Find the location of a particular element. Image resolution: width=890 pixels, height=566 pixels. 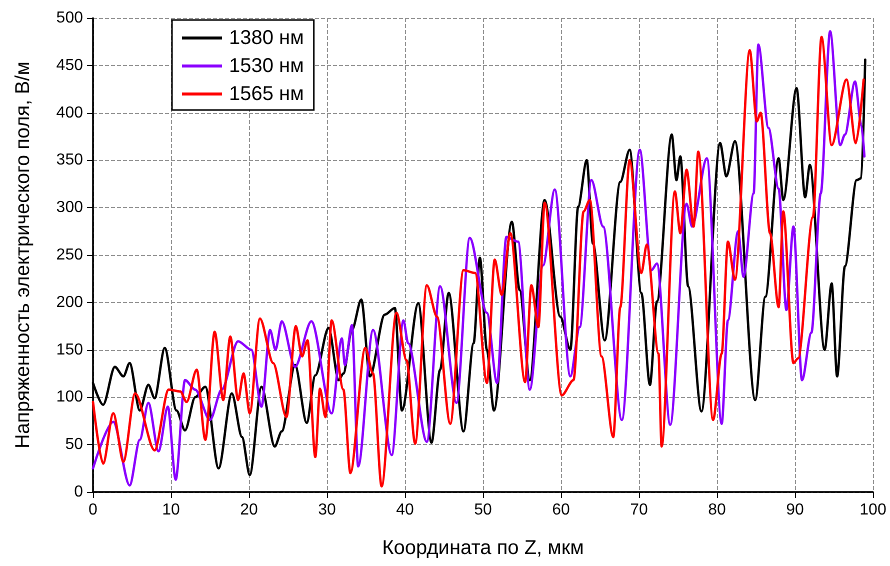

x-tick-label: 0 is located at coordinates (93, 510).